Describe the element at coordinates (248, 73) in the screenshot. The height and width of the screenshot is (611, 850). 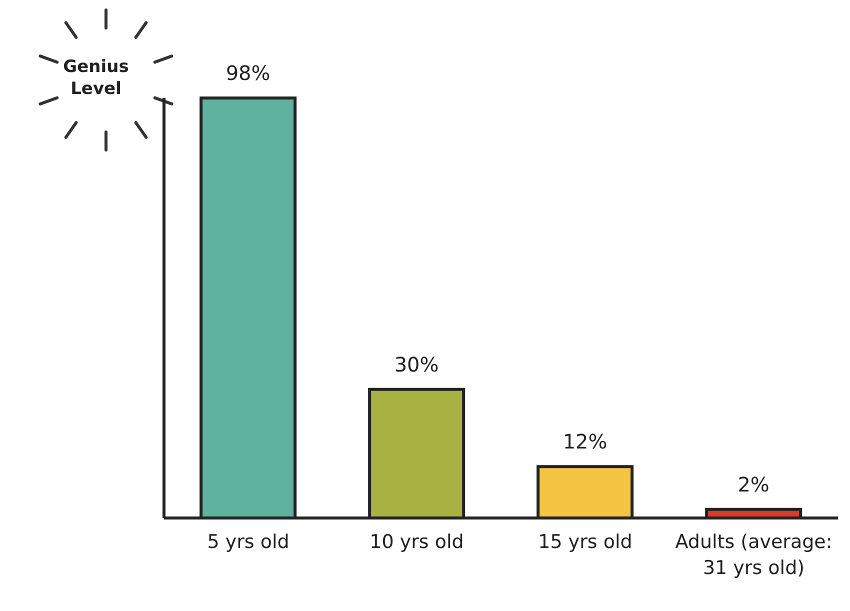
I see `data-label: 98%` at that location.